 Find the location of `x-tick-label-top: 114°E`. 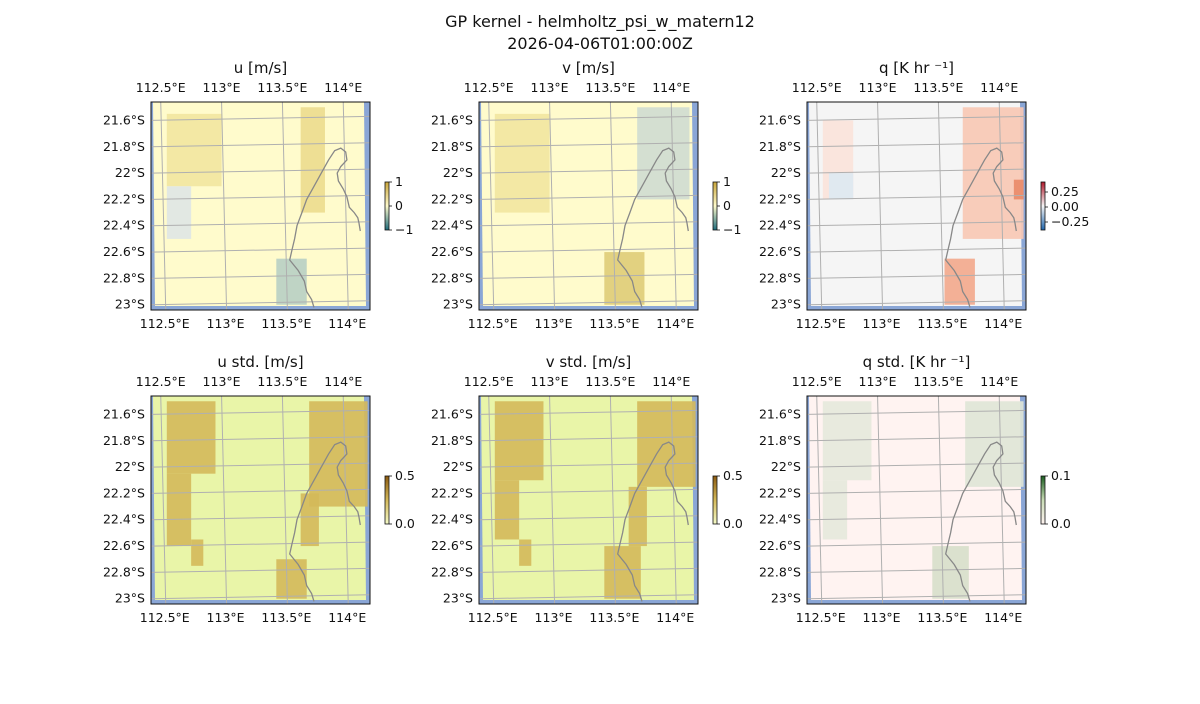

x-tick-label-top: 114°E is located at coordinates (999, 381).